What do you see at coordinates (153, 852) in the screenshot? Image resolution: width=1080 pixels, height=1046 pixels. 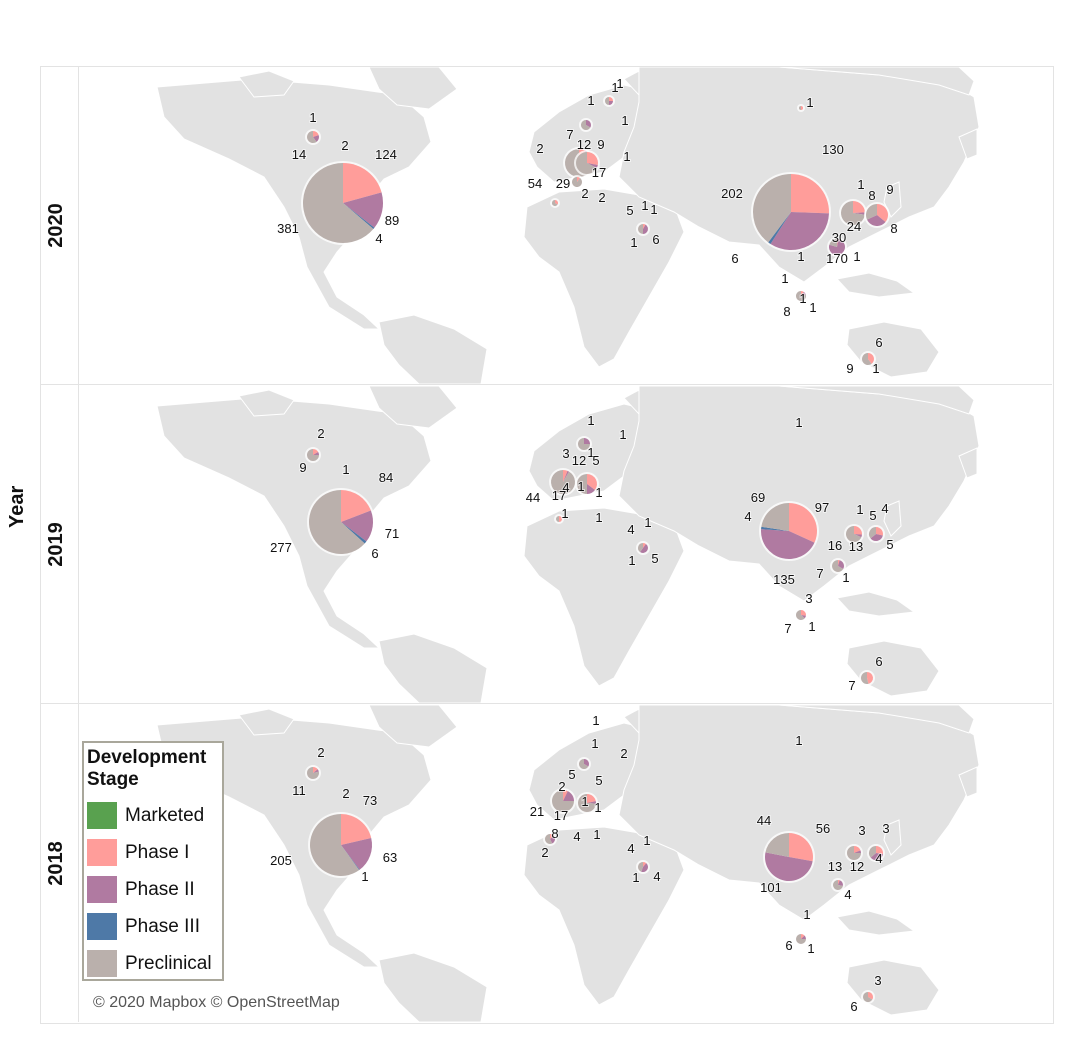 I see `legend-item-phase-i: Phase I` at bounding box center [153, 852].